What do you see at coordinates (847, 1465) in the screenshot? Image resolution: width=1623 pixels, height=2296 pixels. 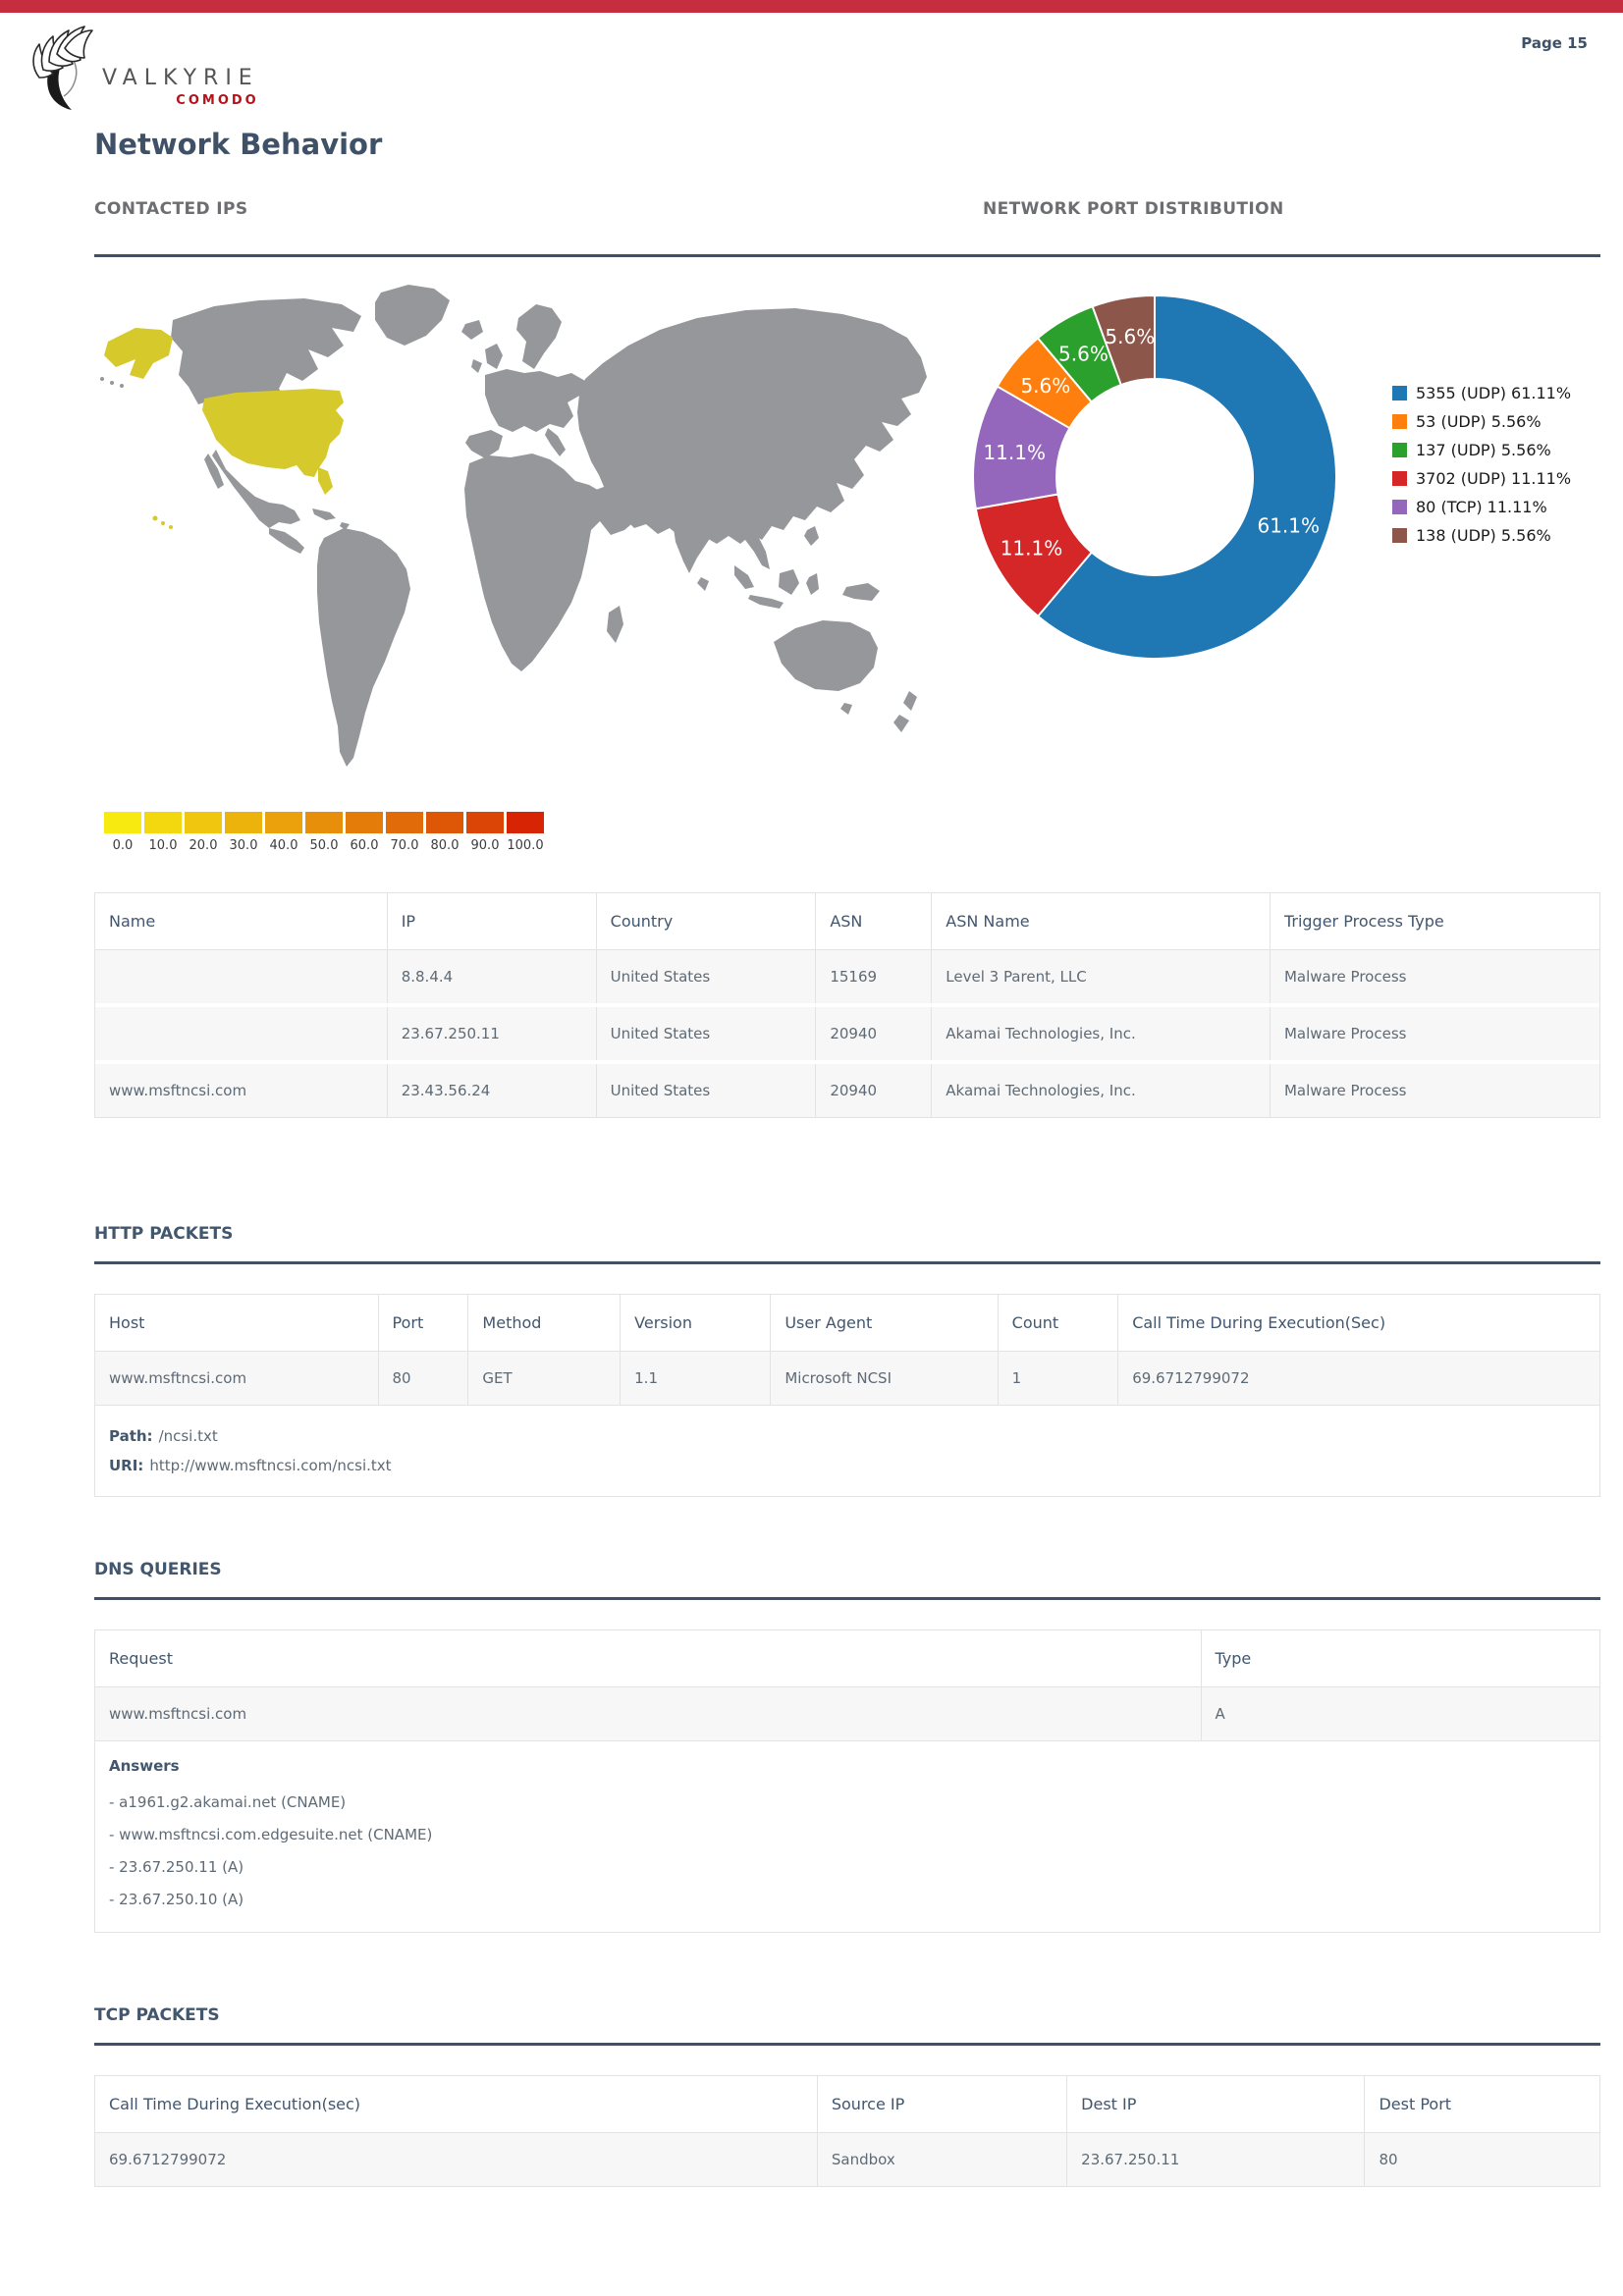 I see `http-uri-line: URI: http://www.msftncsi.com/ncsi.txt` at bounding box center [847, 1465].